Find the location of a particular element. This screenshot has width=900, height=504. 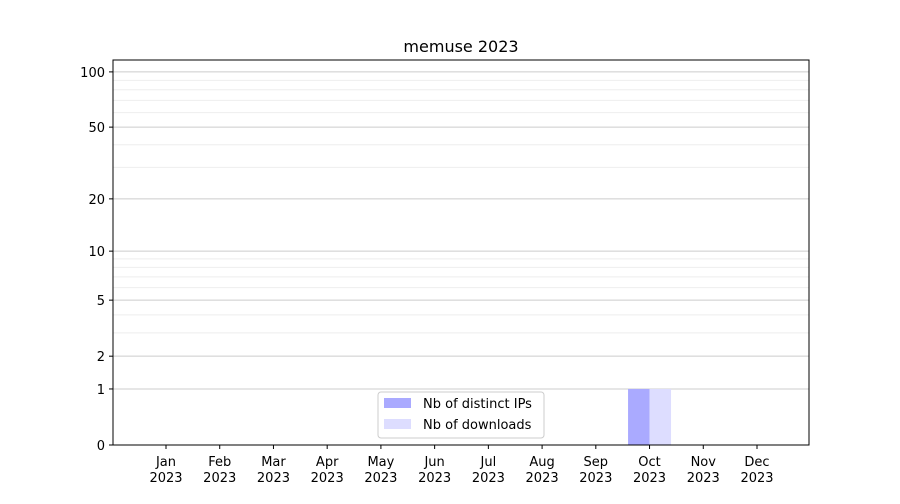

y-tick-label: 0 is located at coordinates (101, 446).